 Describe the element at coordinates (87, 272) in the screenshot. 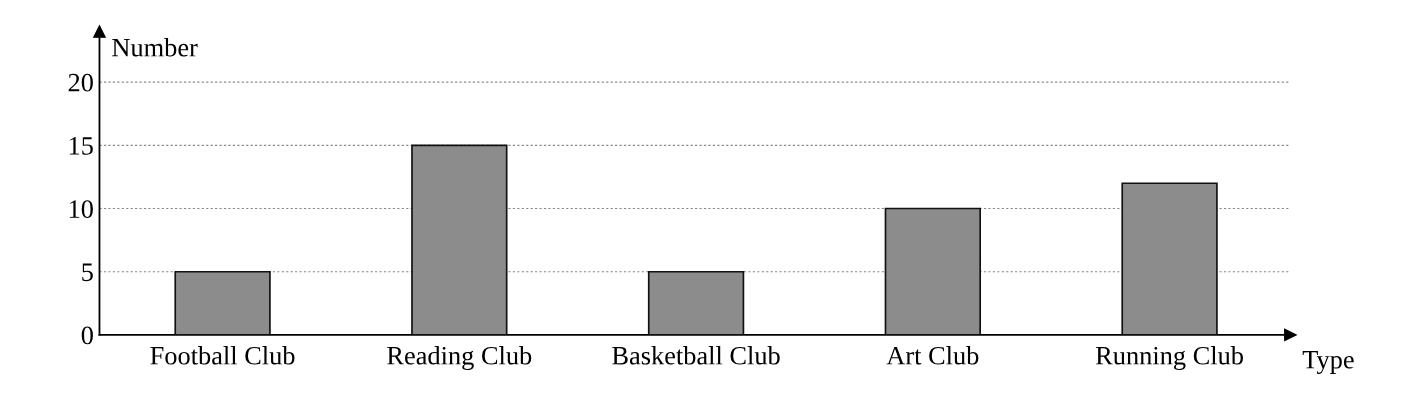

I see `y-tick-label: 5` at that location.